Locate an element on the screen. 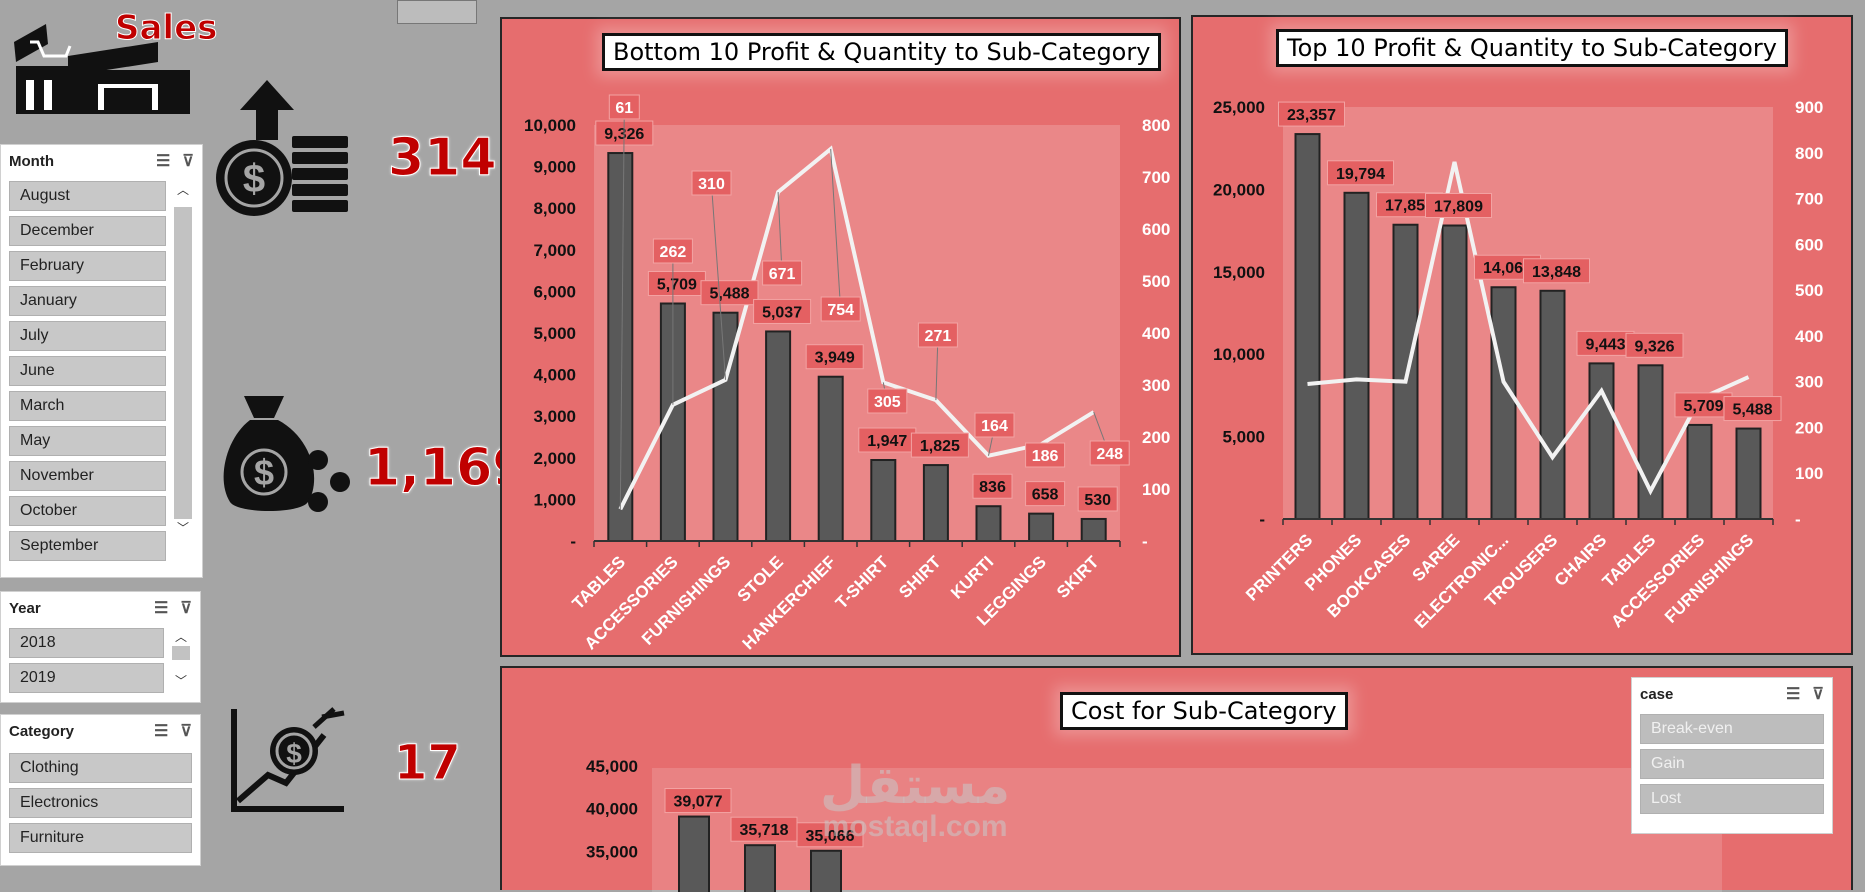  slicer-item-may: May is located at coordinates (87, 441).